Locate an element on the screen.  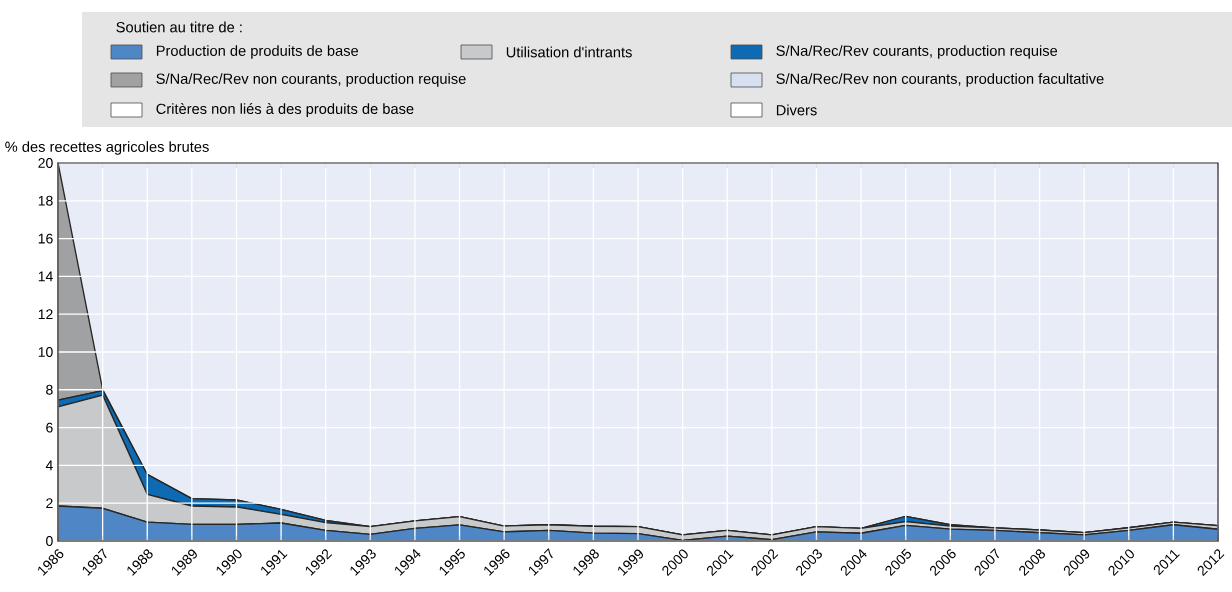
y-axis-title: % des recettes agricoles brutes is located at coordinates (107, 148).